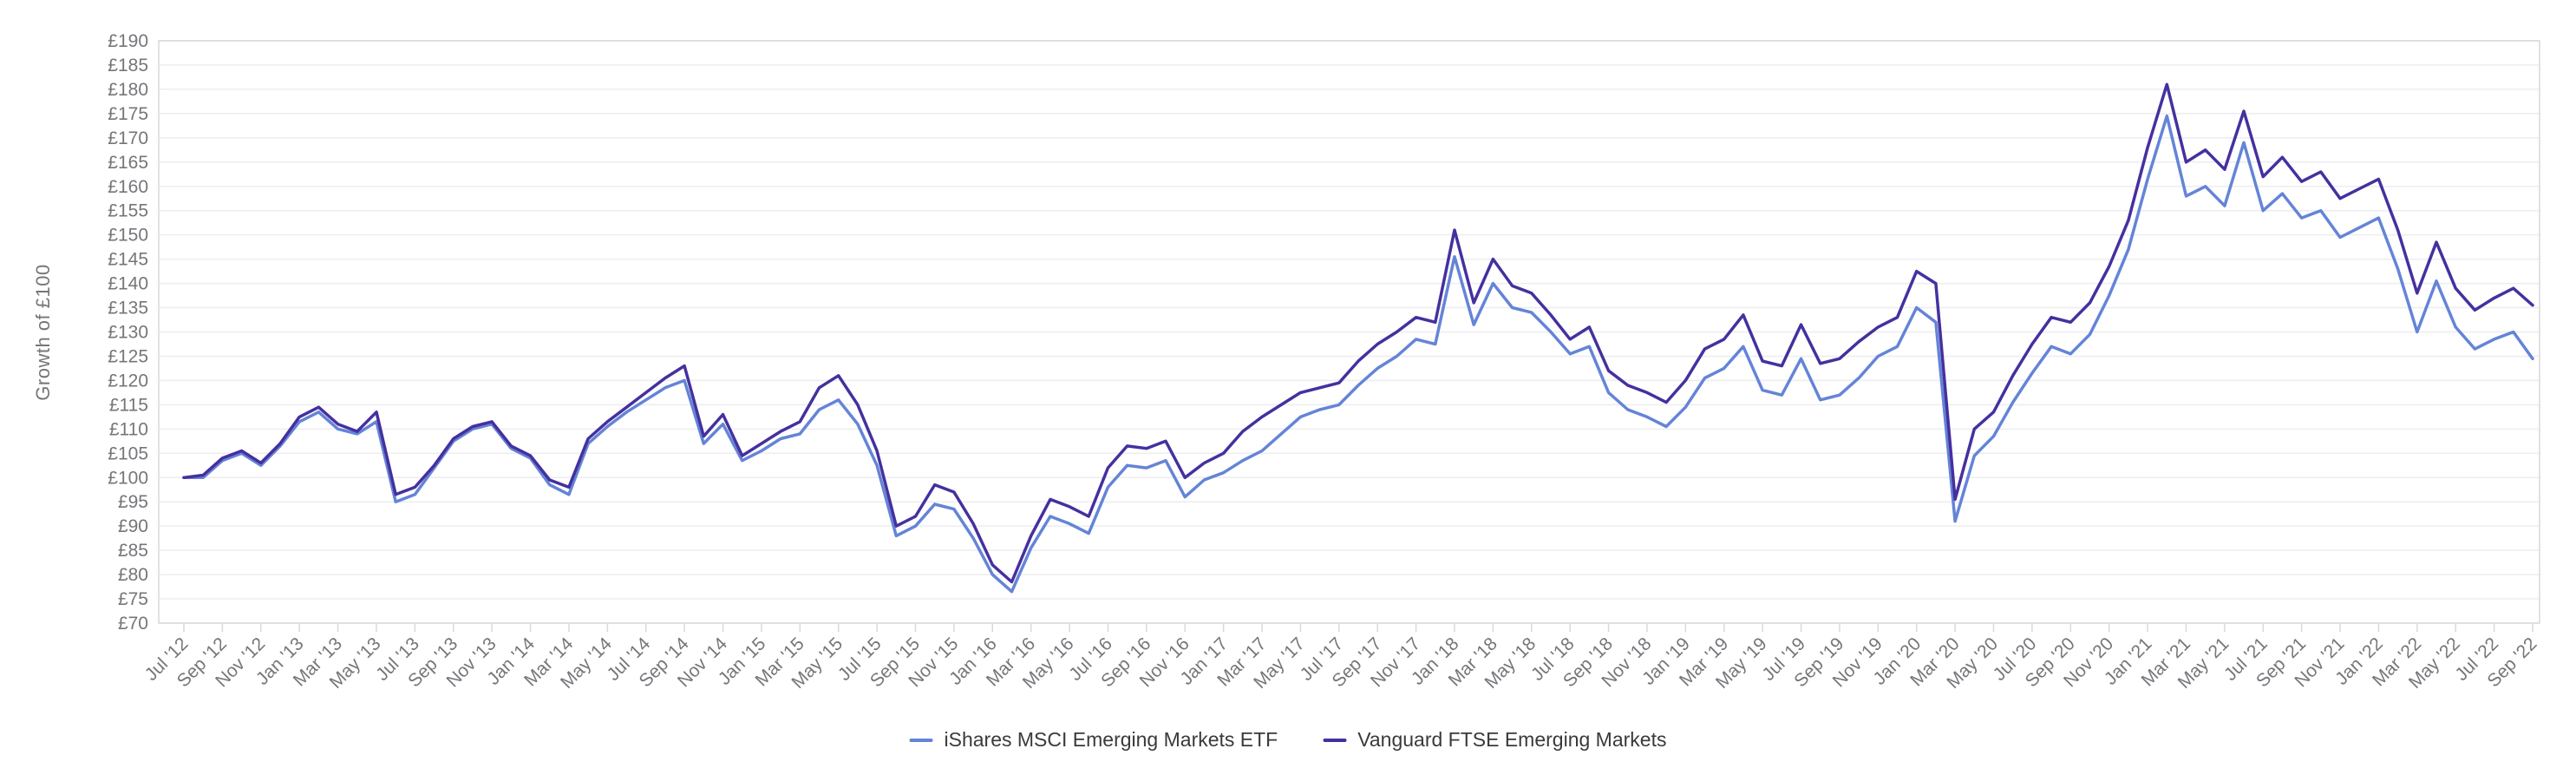 This screenshot has width=2576, height=775. Describe the element at coordinates (43, 332) in the screenshot. I see `y-axis-title: Growth of £100` at that location.